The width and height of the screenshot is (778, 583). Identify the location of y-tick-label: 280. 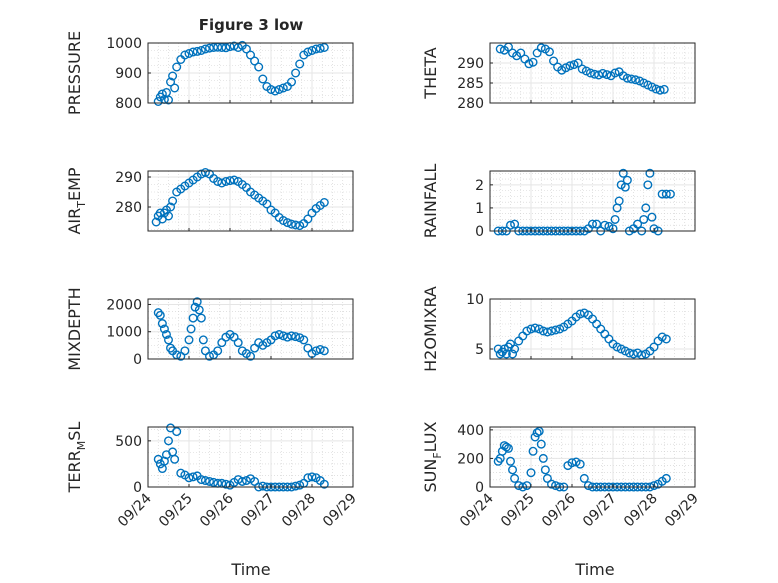
(470, 104).